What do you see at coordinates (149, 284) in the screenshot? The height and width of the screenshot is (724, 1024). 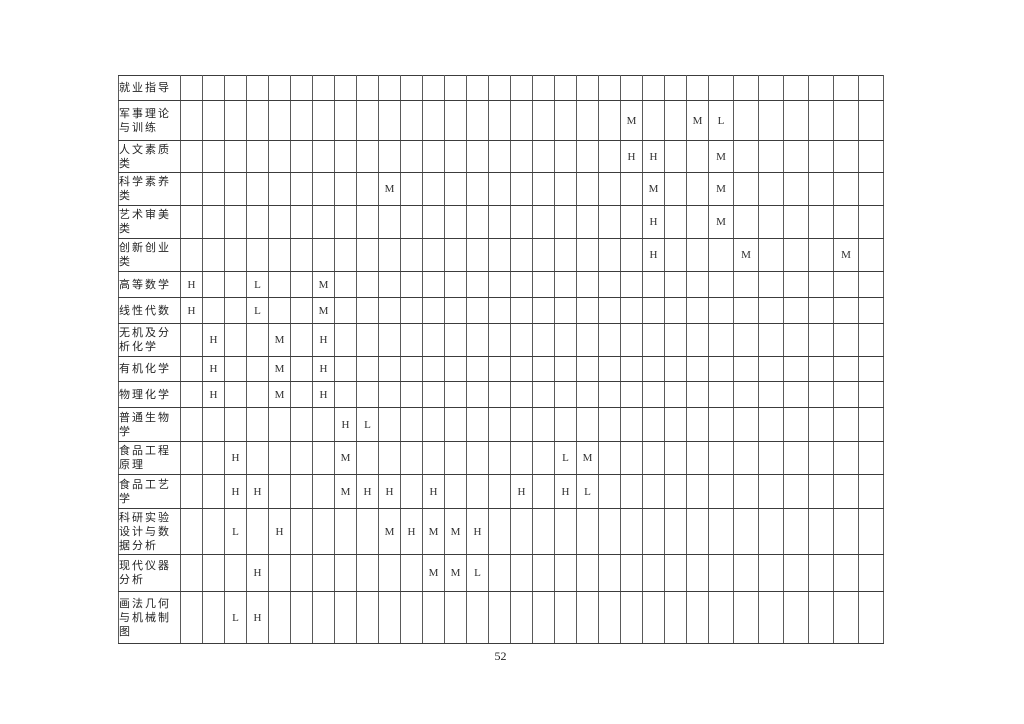 I see `course-label: 高等数学` at bounding box center [149, 284].